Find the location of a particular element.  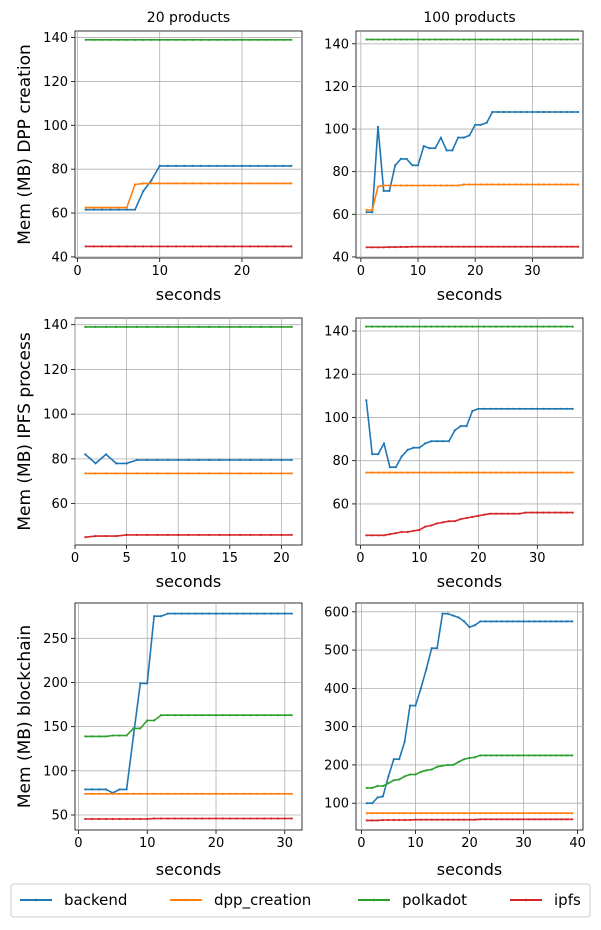

x-tick-label: 10 is located at coordinates (178, 558).